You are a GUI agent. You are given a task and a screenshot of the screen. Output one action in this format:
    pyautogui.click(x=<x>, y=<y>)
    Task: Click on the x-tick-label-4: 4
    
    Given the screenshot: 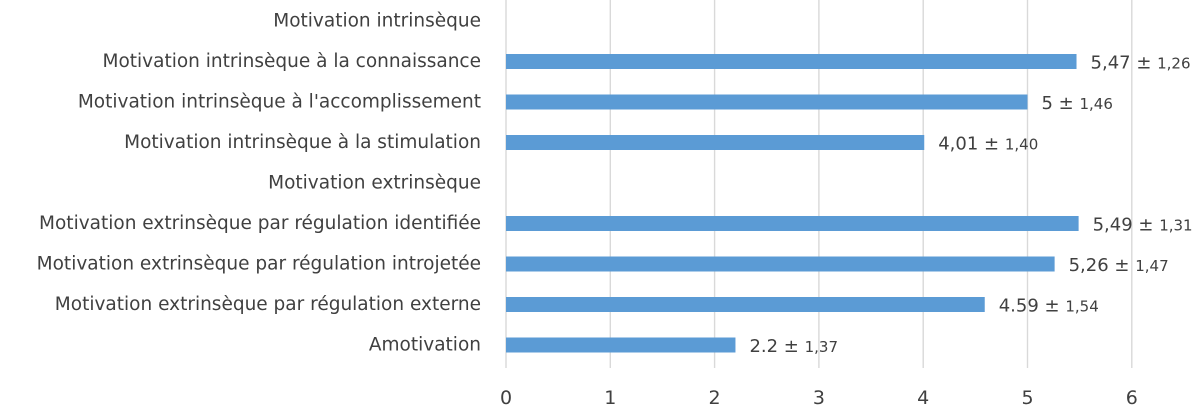 What is the action you would take?
    pyautogui.click(x=923, y=397)
    